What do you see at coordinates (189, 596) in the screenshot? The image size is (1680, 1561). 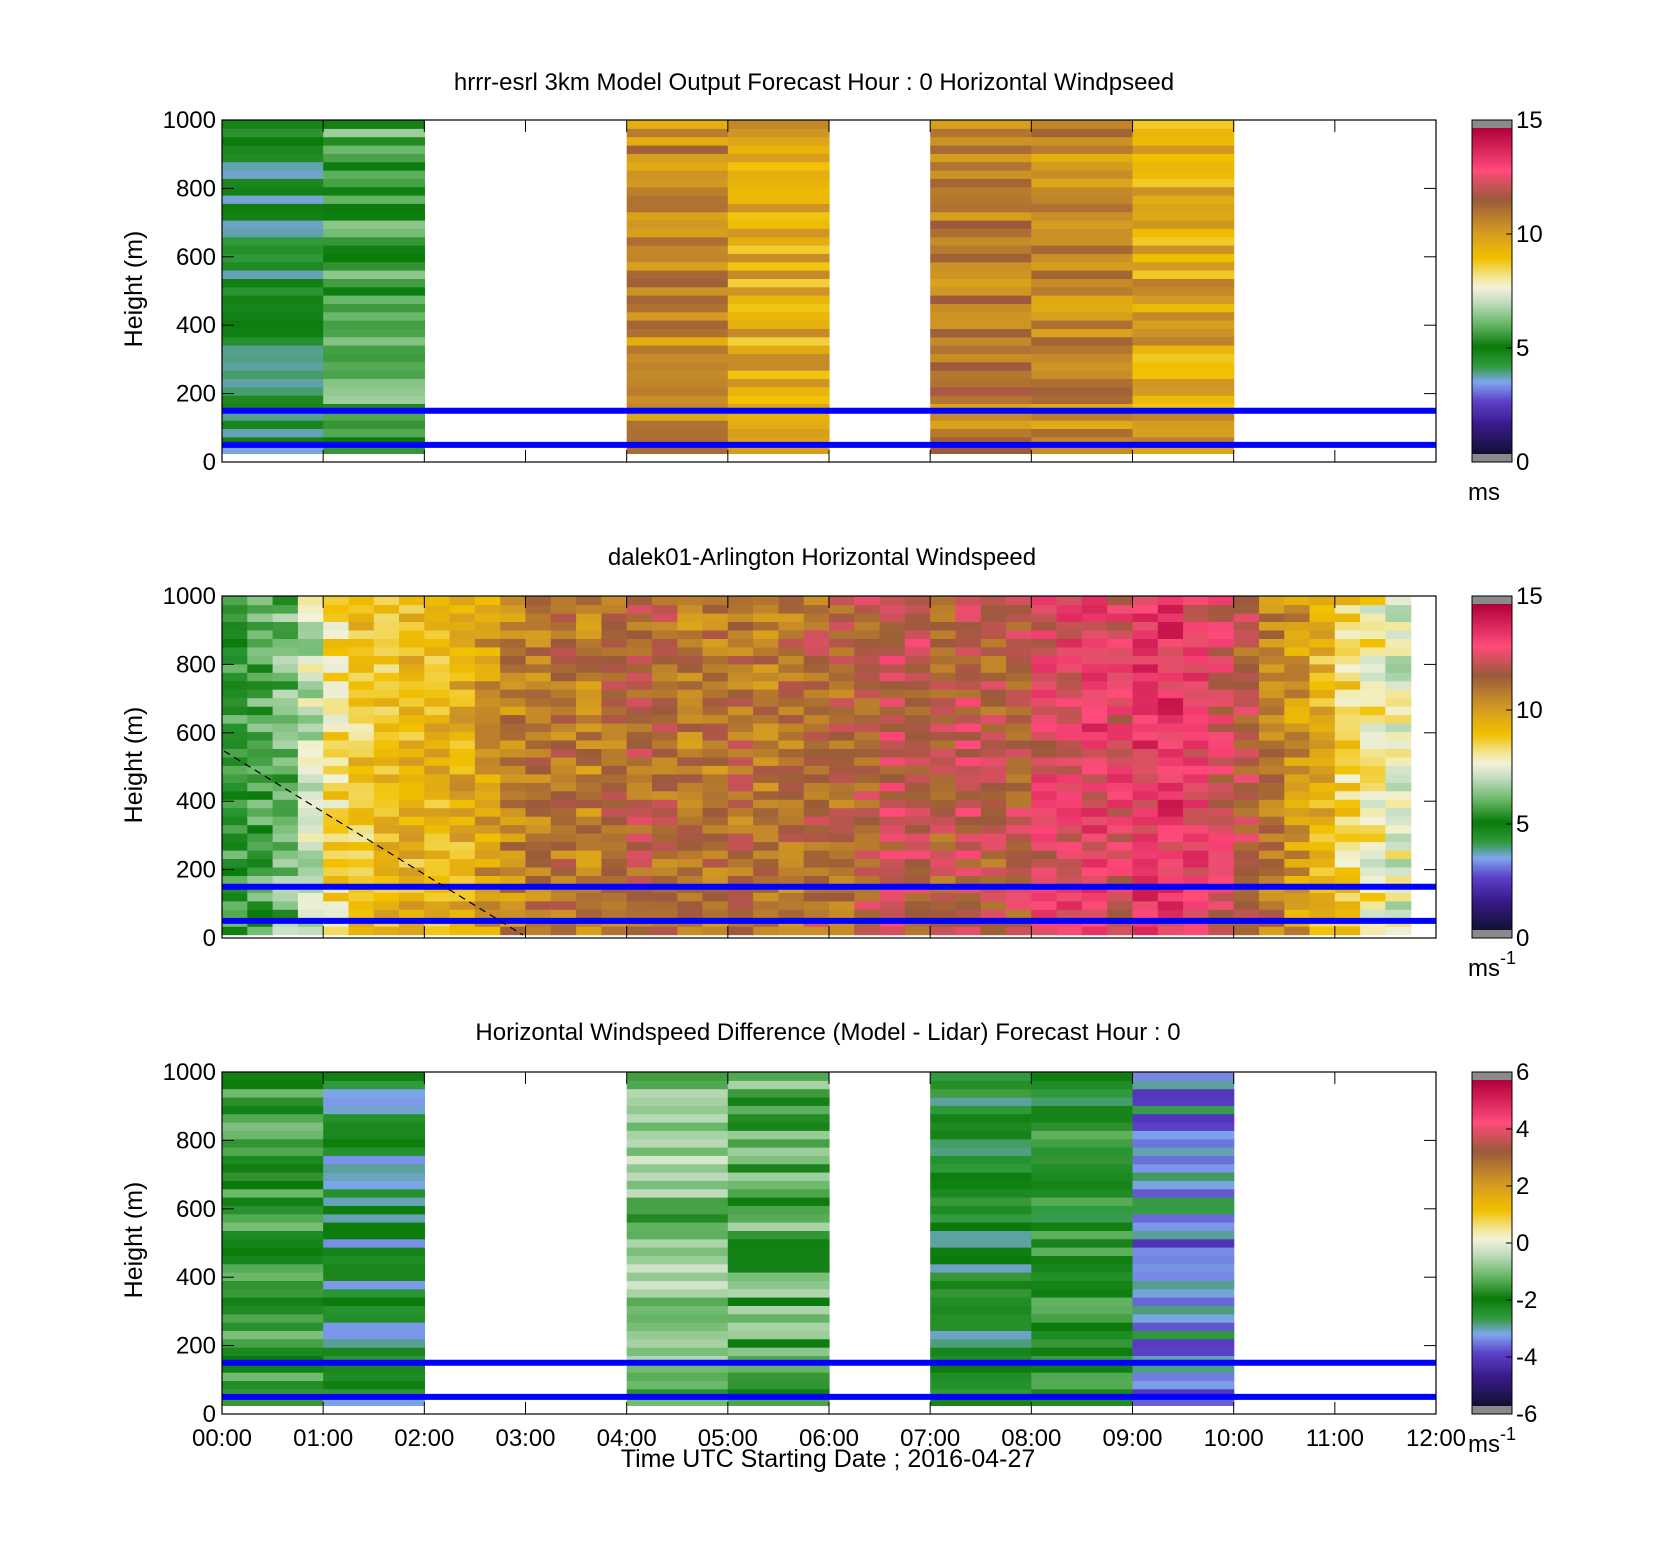 I see `y-tick-label: 1000` at bounding box center [189, 596].